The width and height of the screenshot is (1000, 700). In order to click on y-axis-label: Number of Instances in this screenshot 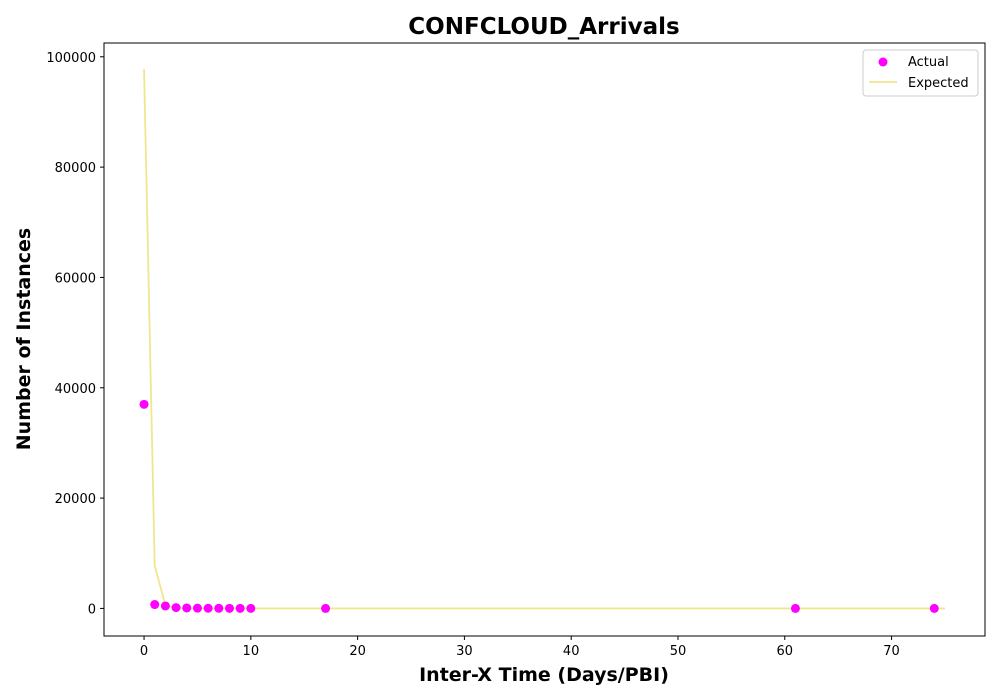, I will do `click(24, 339)`.